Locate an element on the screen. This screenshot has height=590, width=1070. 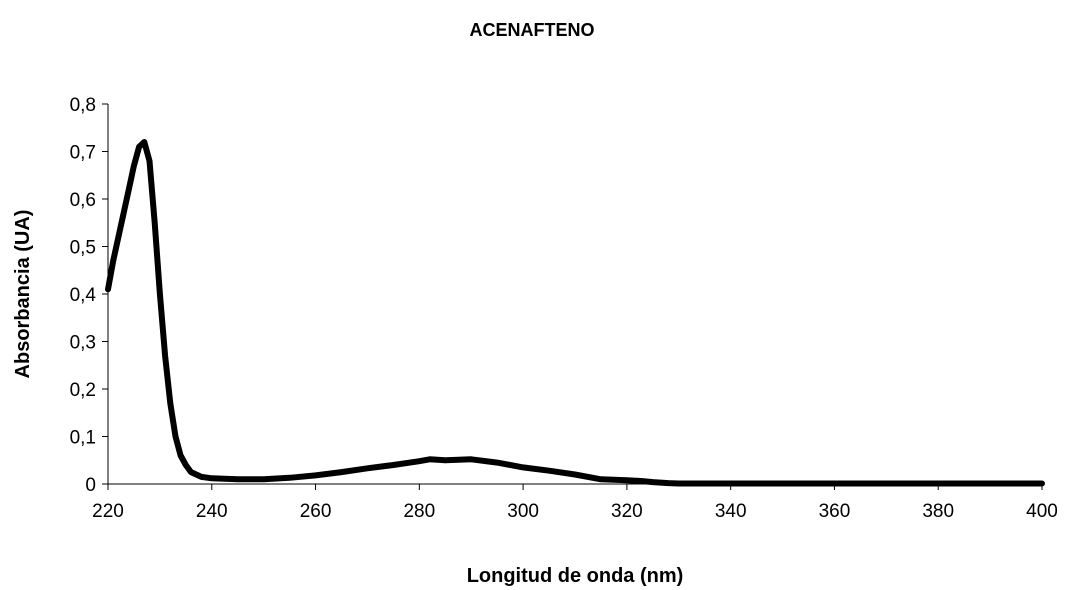
x-axis-title: Longitud de onda (nm) is located at coordinates (575, 576).